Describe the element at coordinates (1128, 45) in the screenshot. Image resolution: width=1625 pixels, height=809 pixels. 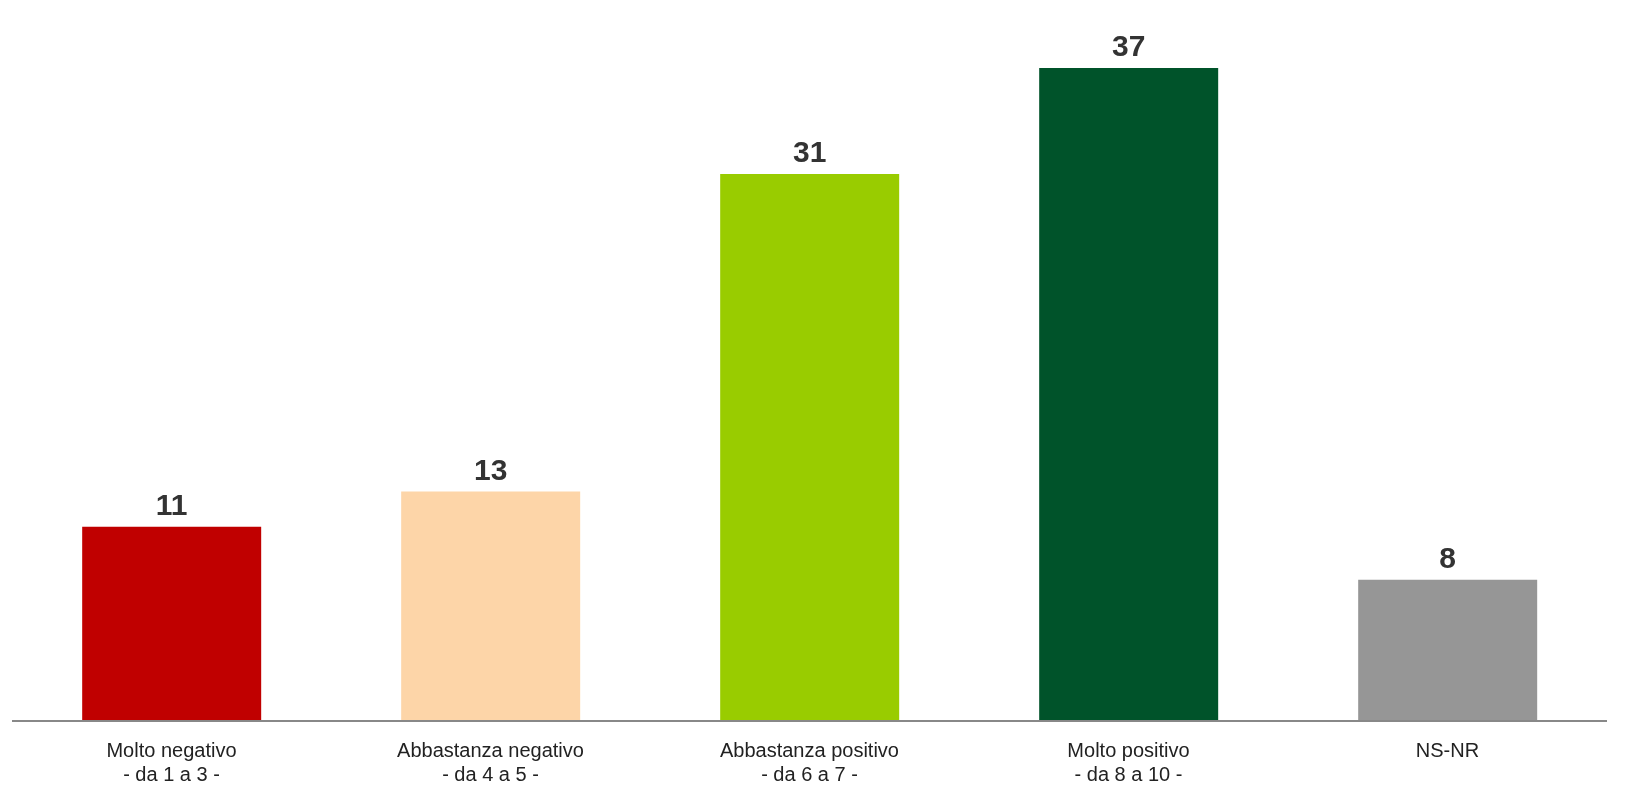
I see `data-label: 37` at that location.